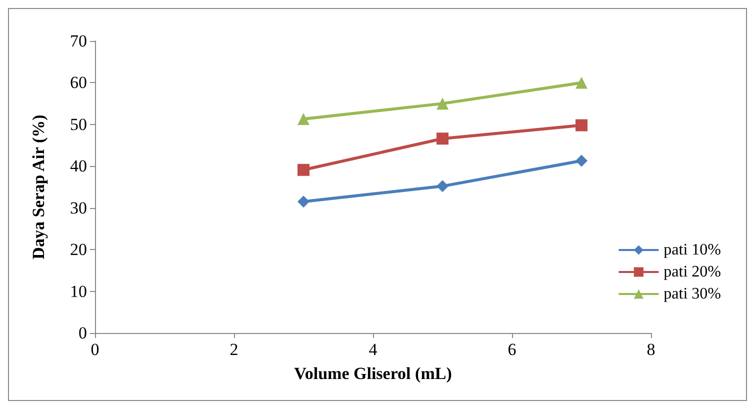 This screenshot has height=409, width=755. I want to click on legend-label: pati 10%, so click(693, 250).